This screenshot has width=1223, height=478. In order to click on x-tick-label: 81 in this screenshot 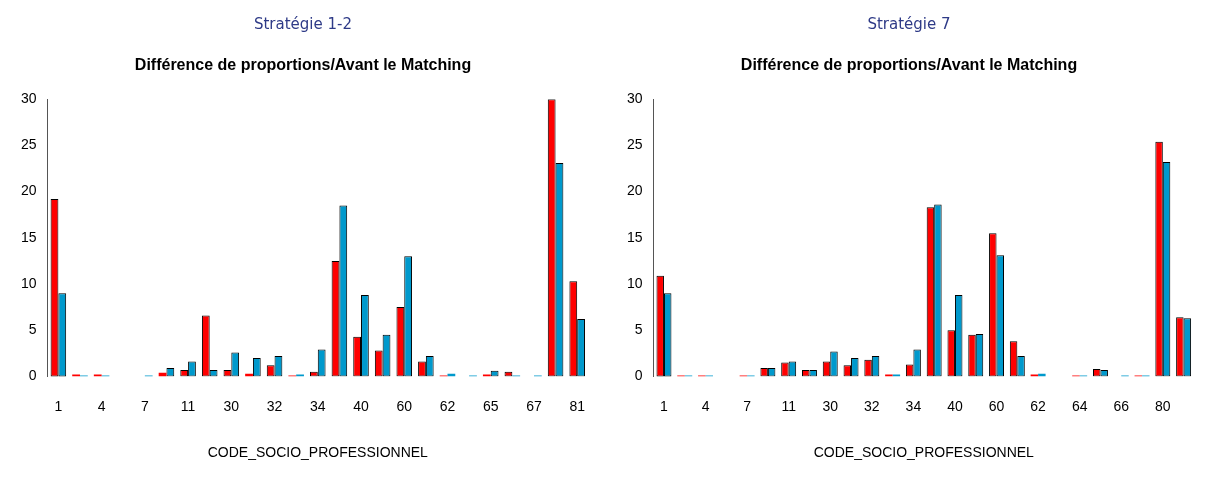, I will do `click(577, 405)`.